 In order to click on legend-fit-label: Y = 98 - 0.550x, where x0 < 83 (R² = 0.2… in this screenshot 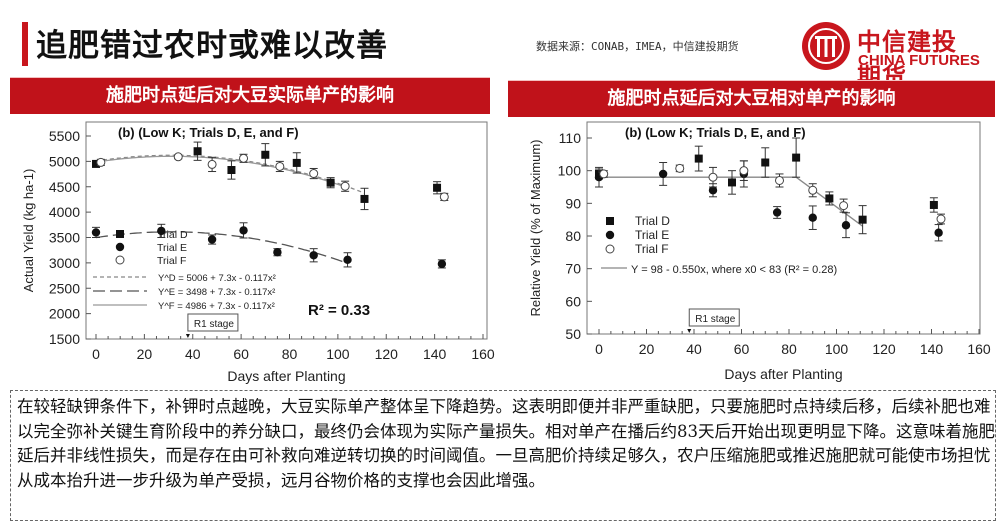, I will do `click(734, 270)`.